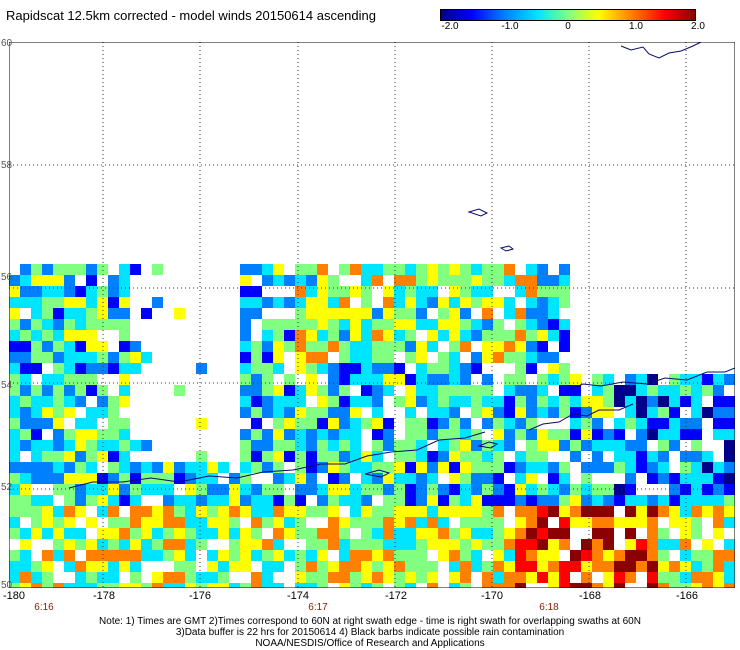 Image resolution: width=740 pixels, height=650 pixels. What do you see at coordinates (549, 607) in the screenshot?
I see `time-label: 6:18` at bounding box center [549, 607].